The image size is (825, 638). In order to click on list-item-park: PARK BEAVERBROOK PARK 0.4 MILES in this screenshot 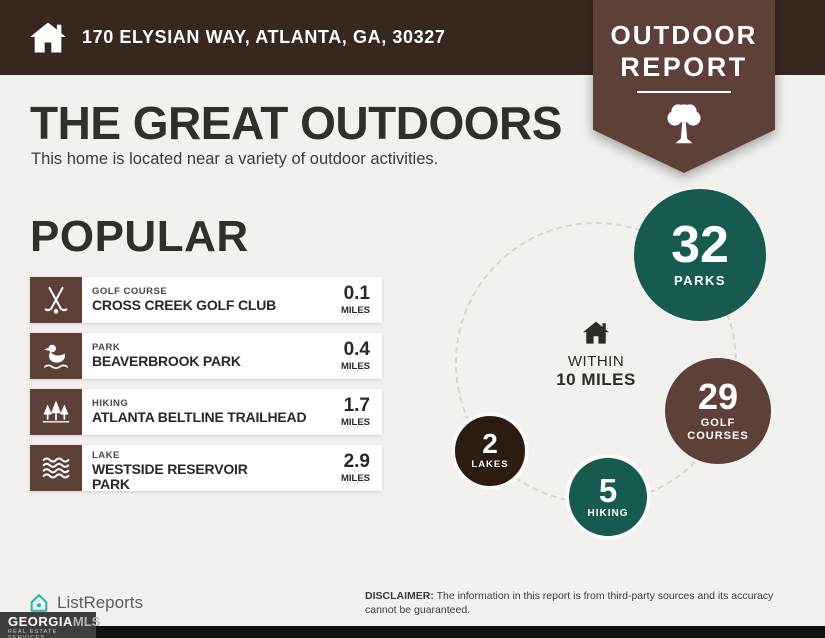, I will do `click(206, 356)`.